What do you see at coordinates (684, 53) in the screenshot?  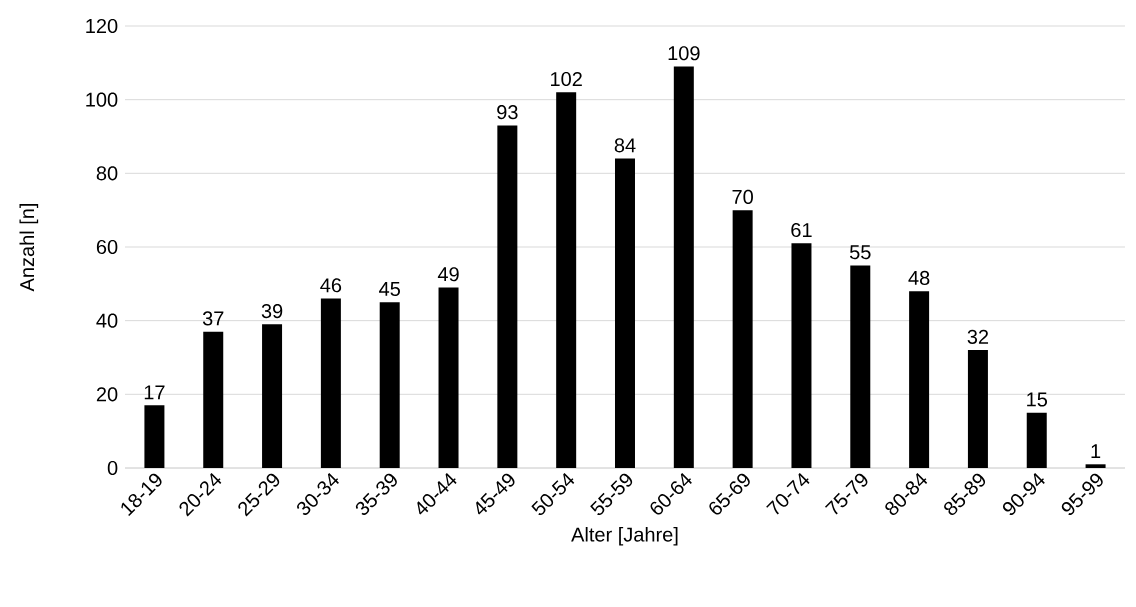 I see `data-label: 109` at bounding box center [684, 53].